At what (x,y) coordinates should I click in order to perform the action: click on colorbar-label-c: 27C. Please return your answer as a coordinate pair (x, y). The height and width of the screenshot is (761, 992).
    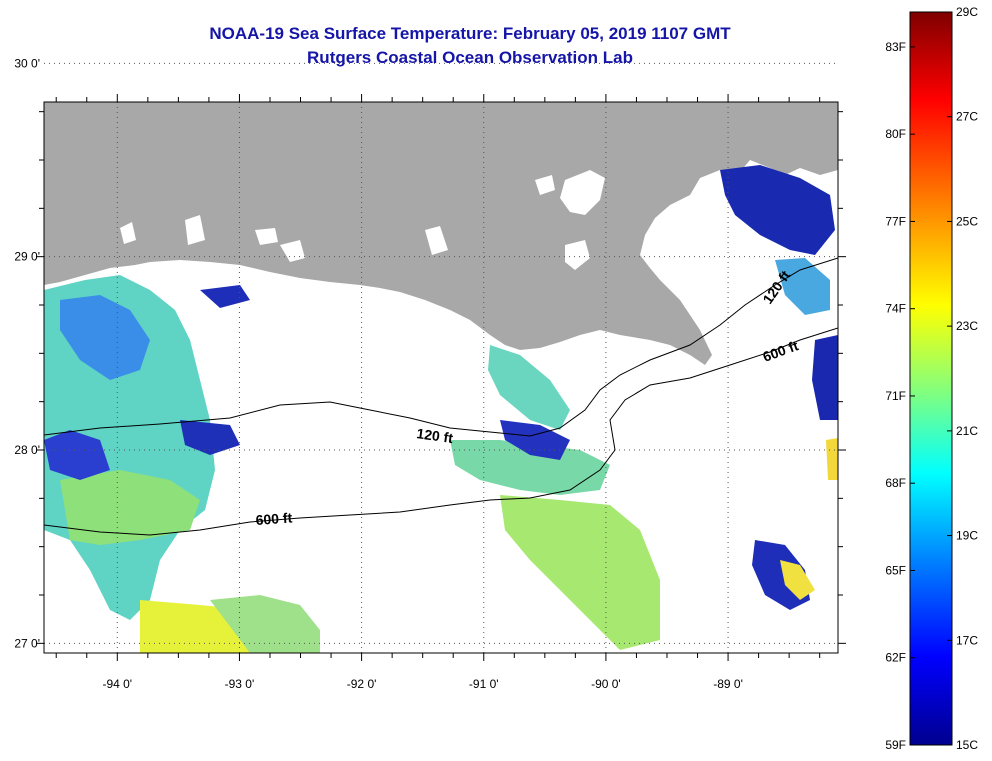
    Looking at the image, I should click on (967, 117).